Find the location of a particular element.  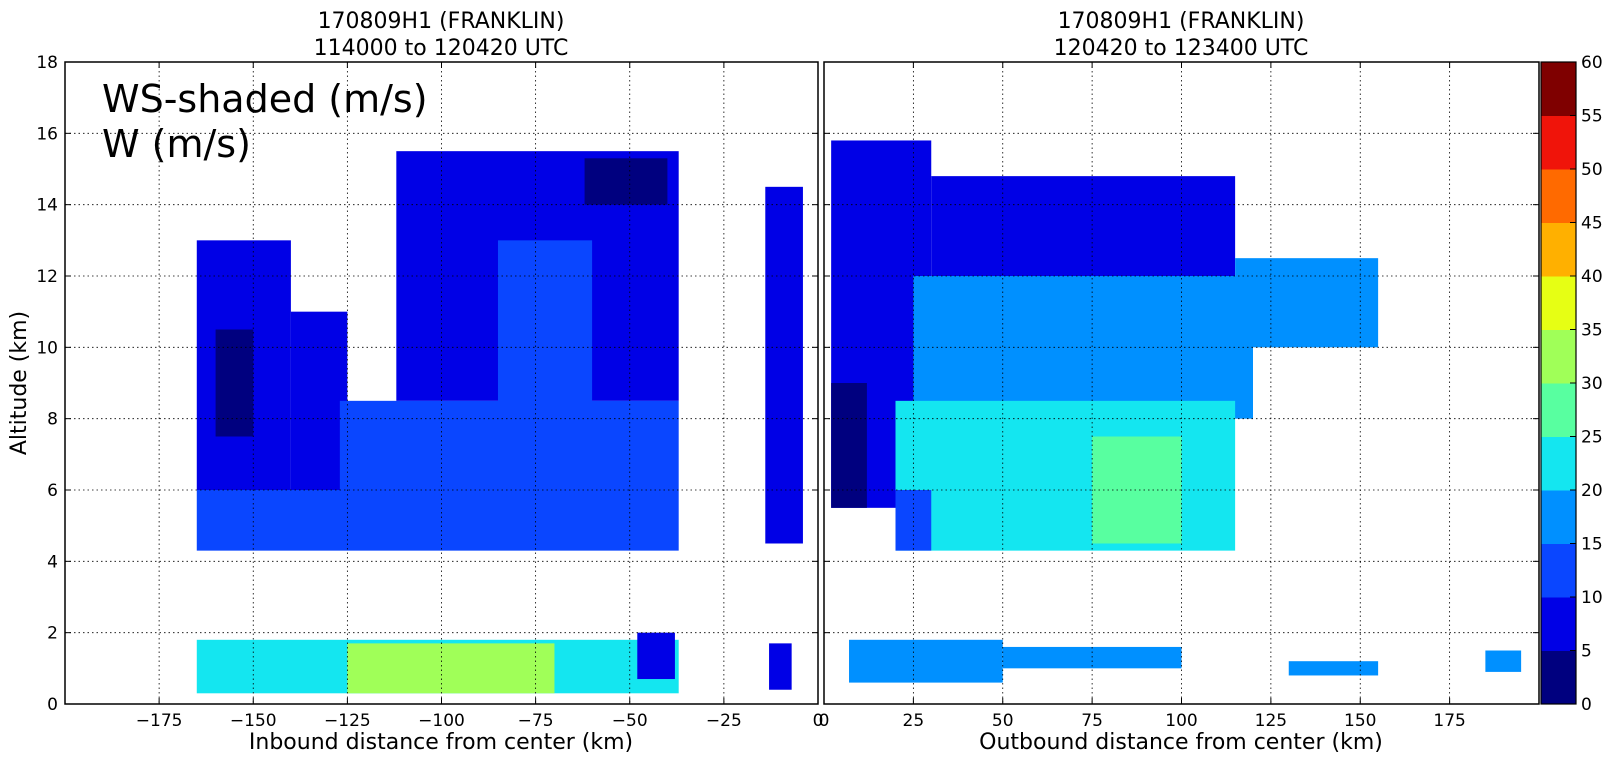

colorbar-tick-label-5: 25 is located at coordinates (1592, 438).